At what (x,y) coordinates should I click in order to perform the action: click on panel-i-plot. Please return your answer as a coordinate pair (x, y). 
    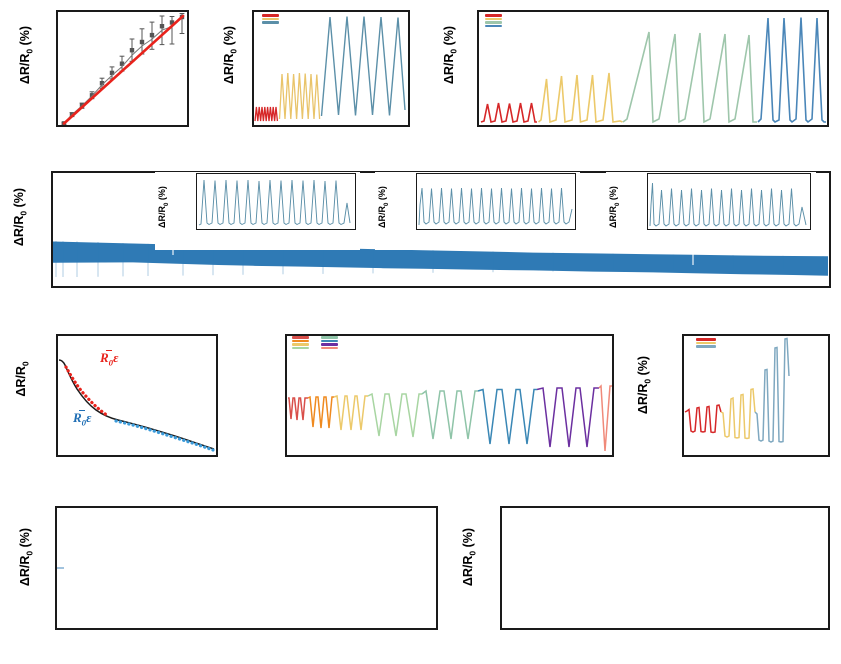
    Looking at the image, I should click on (665, 568).